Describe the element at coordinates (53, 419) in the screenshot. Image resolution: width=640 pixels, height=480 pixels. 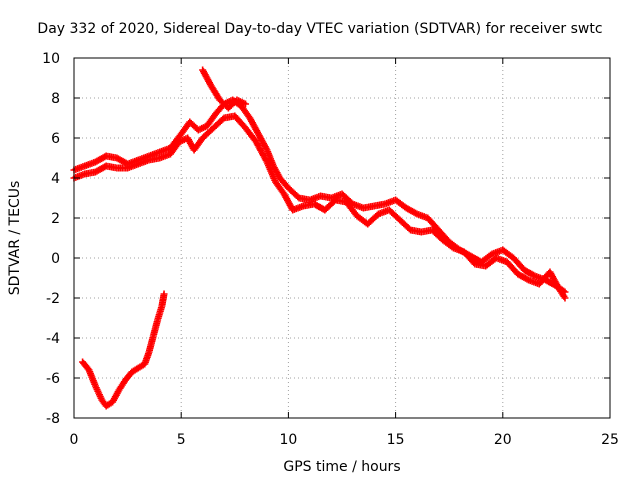
I see `y-tick-label: -8` at that location.